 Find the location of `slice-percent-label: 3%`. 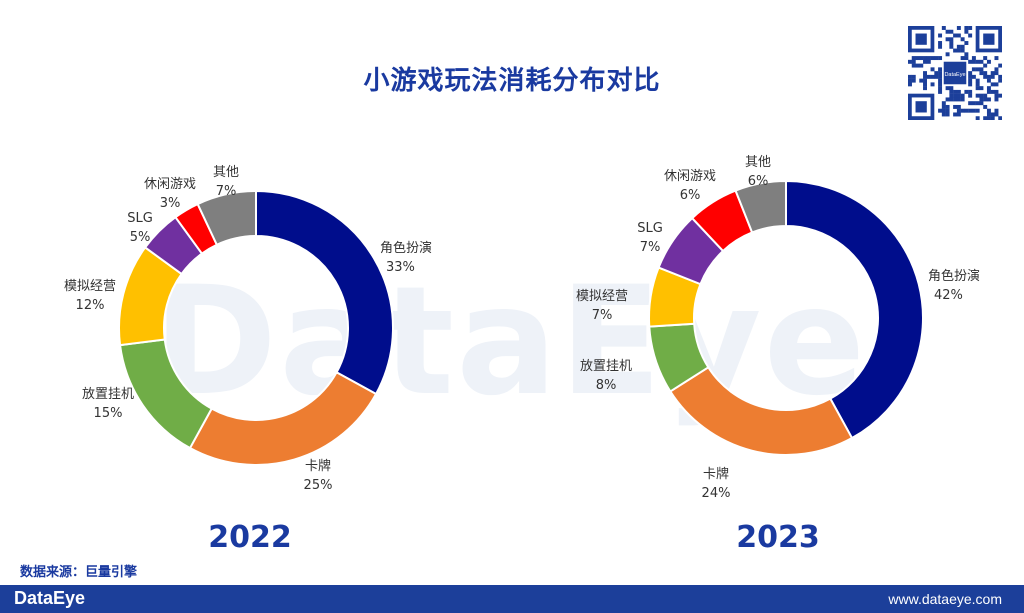

slice-percent-label: 3% is located at coordinates (170, 203).